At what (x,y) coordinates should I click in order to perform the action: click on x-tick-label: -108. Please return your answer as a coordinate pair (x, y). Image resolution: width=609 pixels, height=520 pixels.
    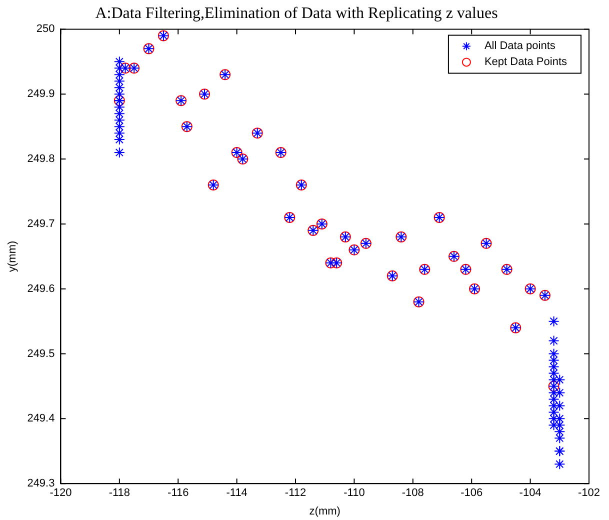
    Looking at the image, I should click on (413, 493).